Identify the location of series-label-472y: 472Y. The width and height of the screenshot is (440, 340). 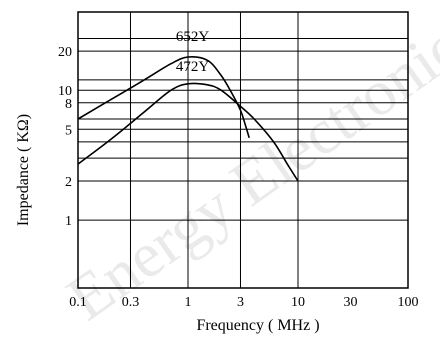
(193, 67).